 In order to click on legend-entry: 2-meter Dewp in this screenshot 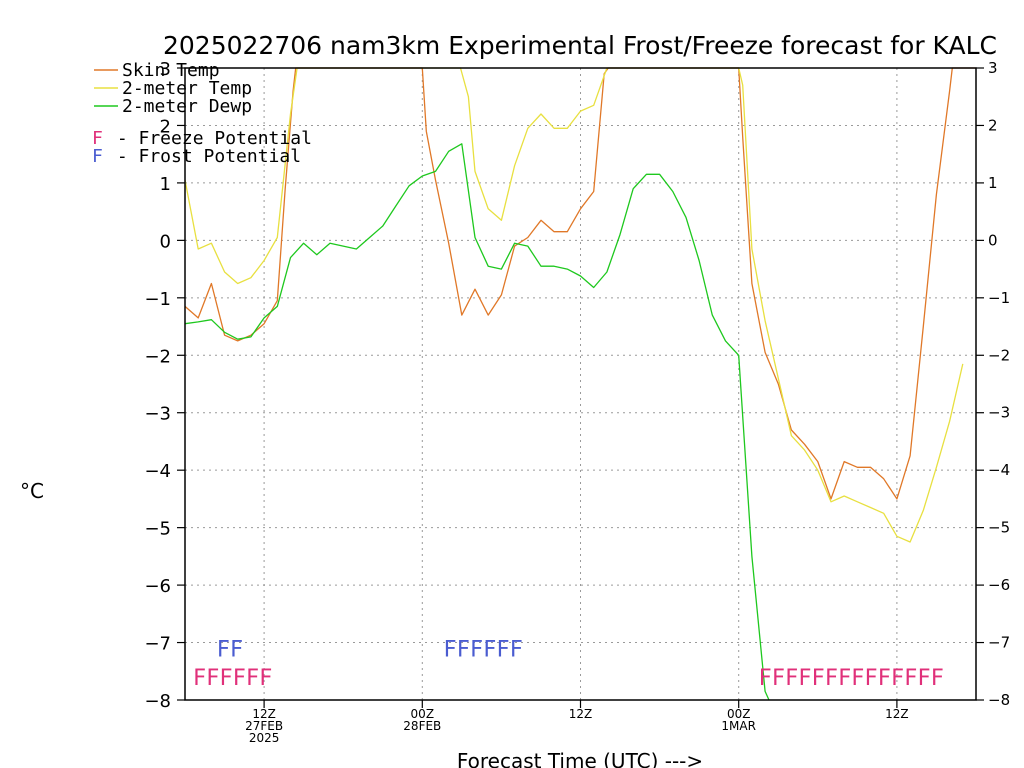, I will do `click(187, 106)`.